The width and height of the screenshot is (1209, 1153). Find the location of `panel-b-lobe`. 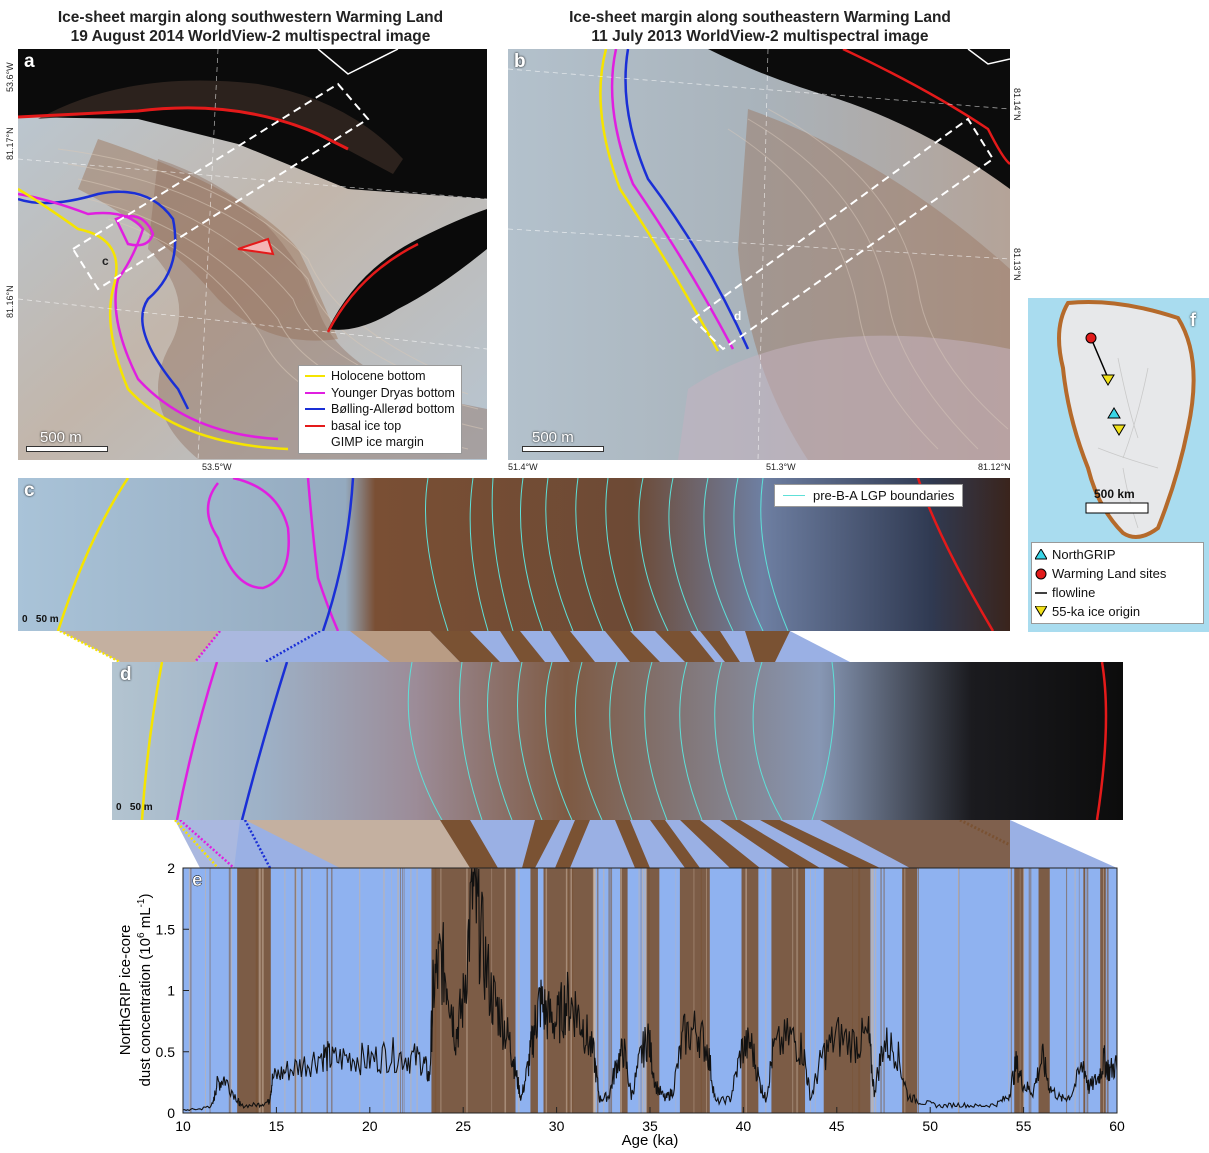

panel-b-lobe is located at coordinates (844, 397).